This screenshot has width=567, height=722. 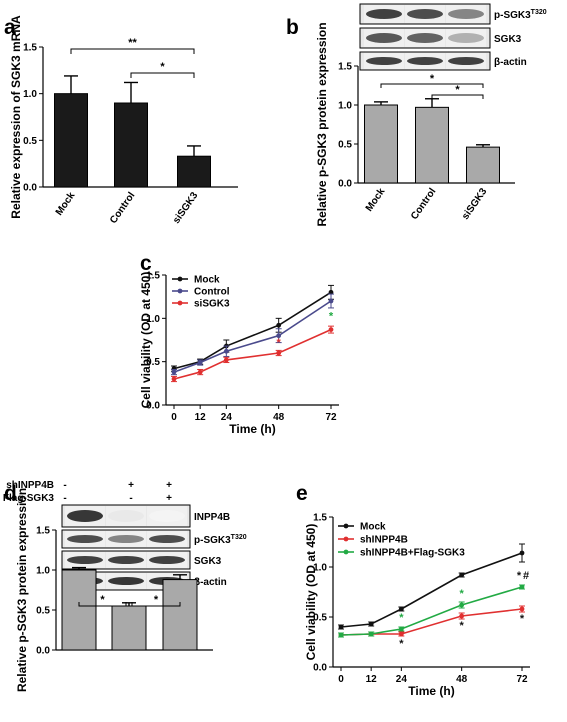 I want to click on panel-b-western-blot: p-SGK3T320 SGK3 β-actin, so click(x=453, y=37).